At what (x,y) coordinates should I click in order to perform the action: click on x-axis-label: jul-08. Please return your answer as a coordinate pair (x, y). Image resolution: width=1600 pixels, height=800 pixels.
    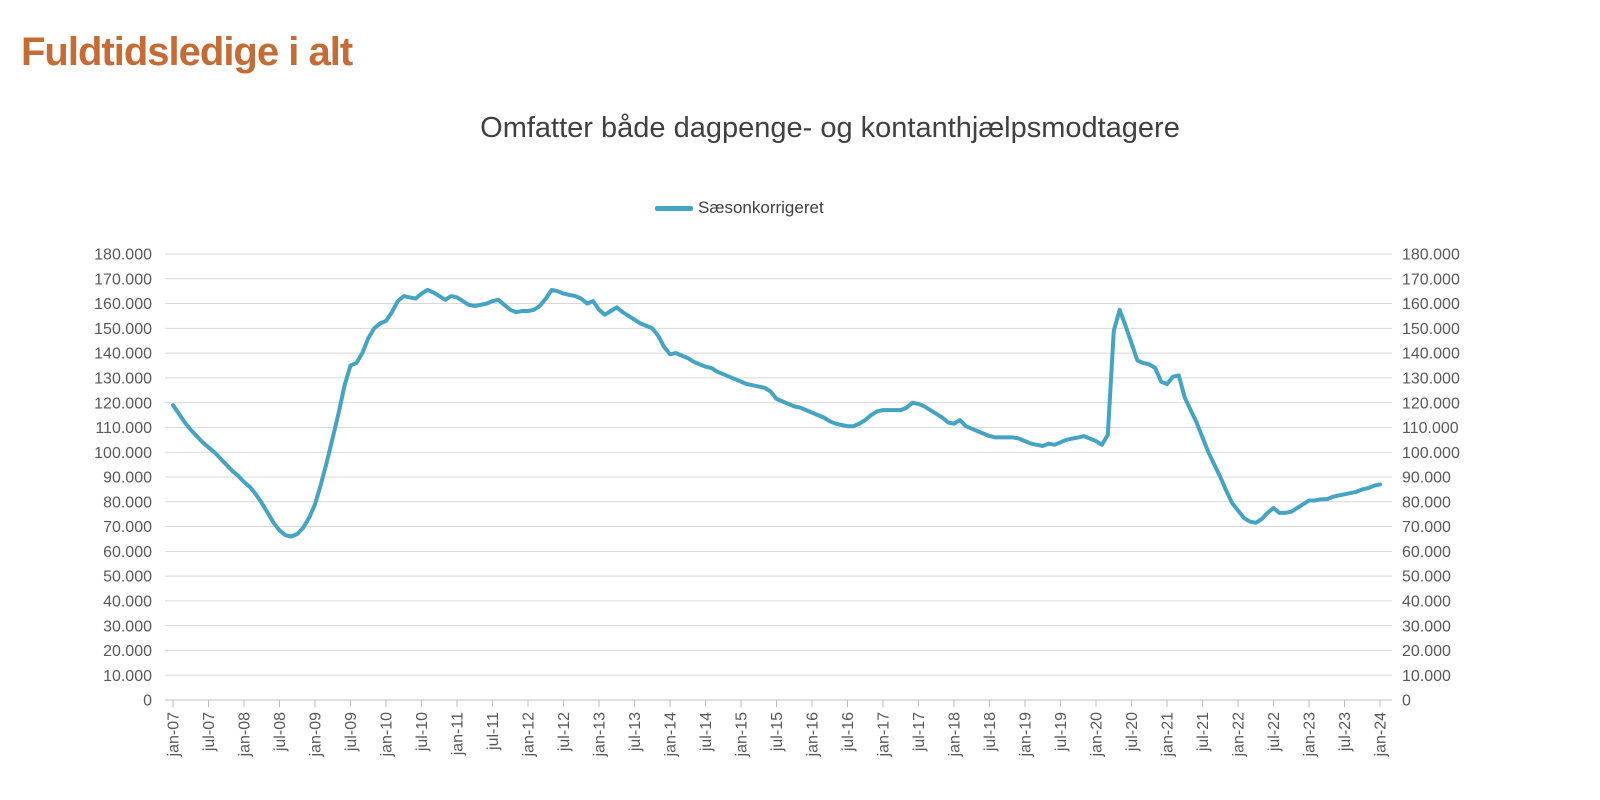
    Looking at the image, I should click on (280, 732).